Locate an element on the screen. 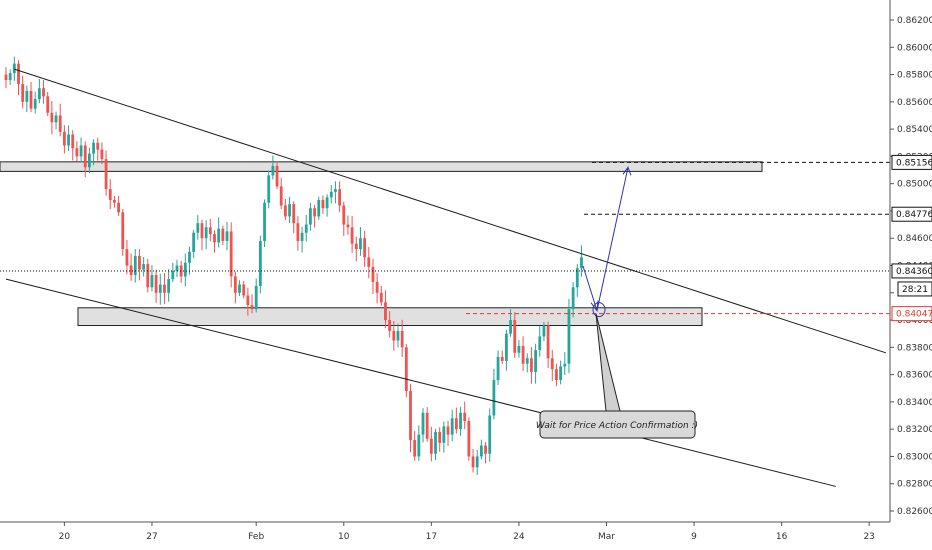  price-tick-label: 0.86000 is located at coordinates (914, 48).